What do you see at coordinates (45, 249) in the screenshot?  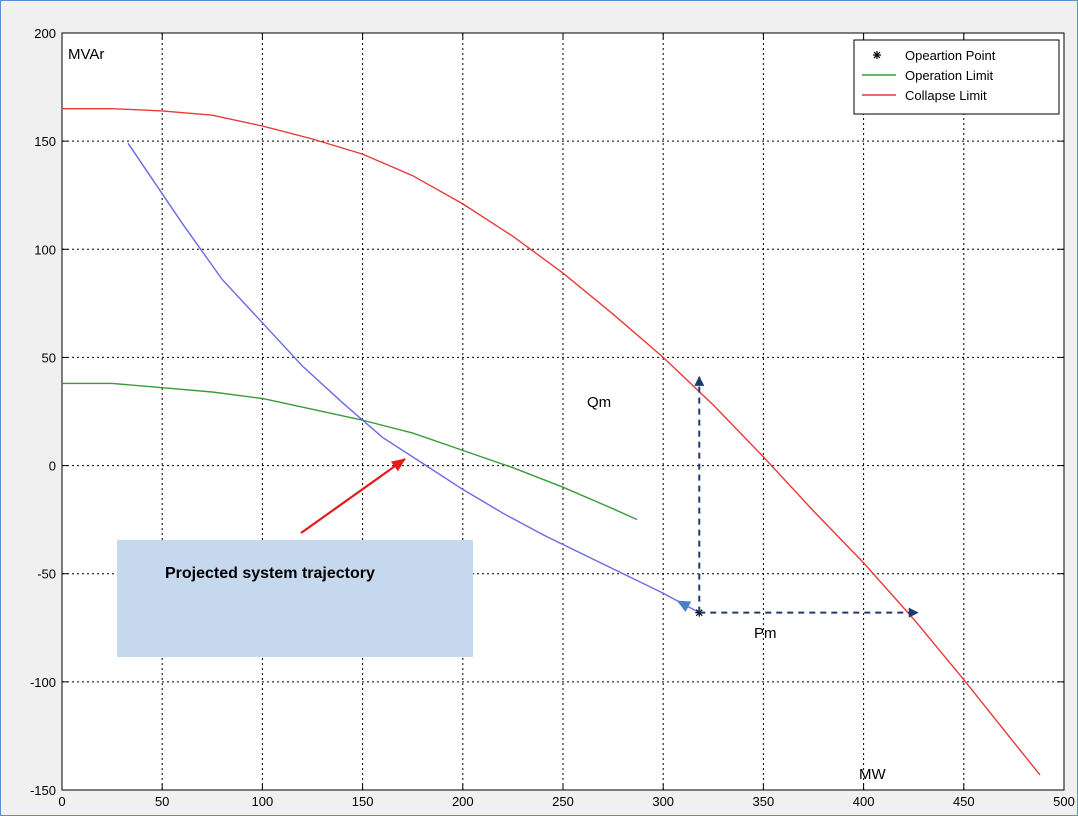 I see `y-tick-label: 100` at bounding box center [45, 249].